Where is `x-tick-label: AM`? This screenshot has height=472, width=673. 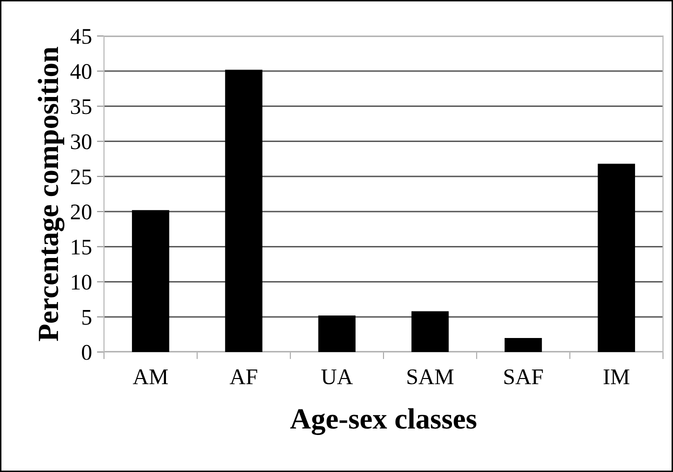 x-tick-label: AM is located at coordinates (150, 376).